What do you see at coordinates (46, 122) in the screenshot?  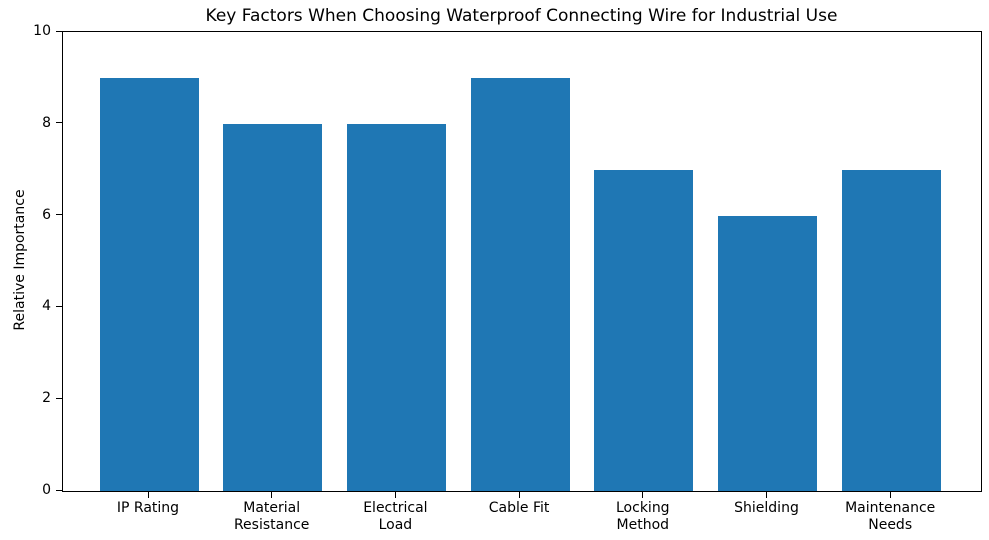 I see `y-tick-label: 8` at bounding box center [46, 122].